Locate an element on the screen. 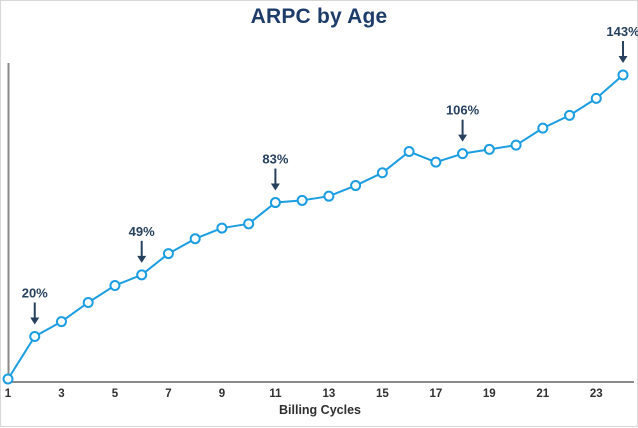 The height and width of the screenshot is (428, 638). x-tick-label: 1 is located at coordinates (8, 394).